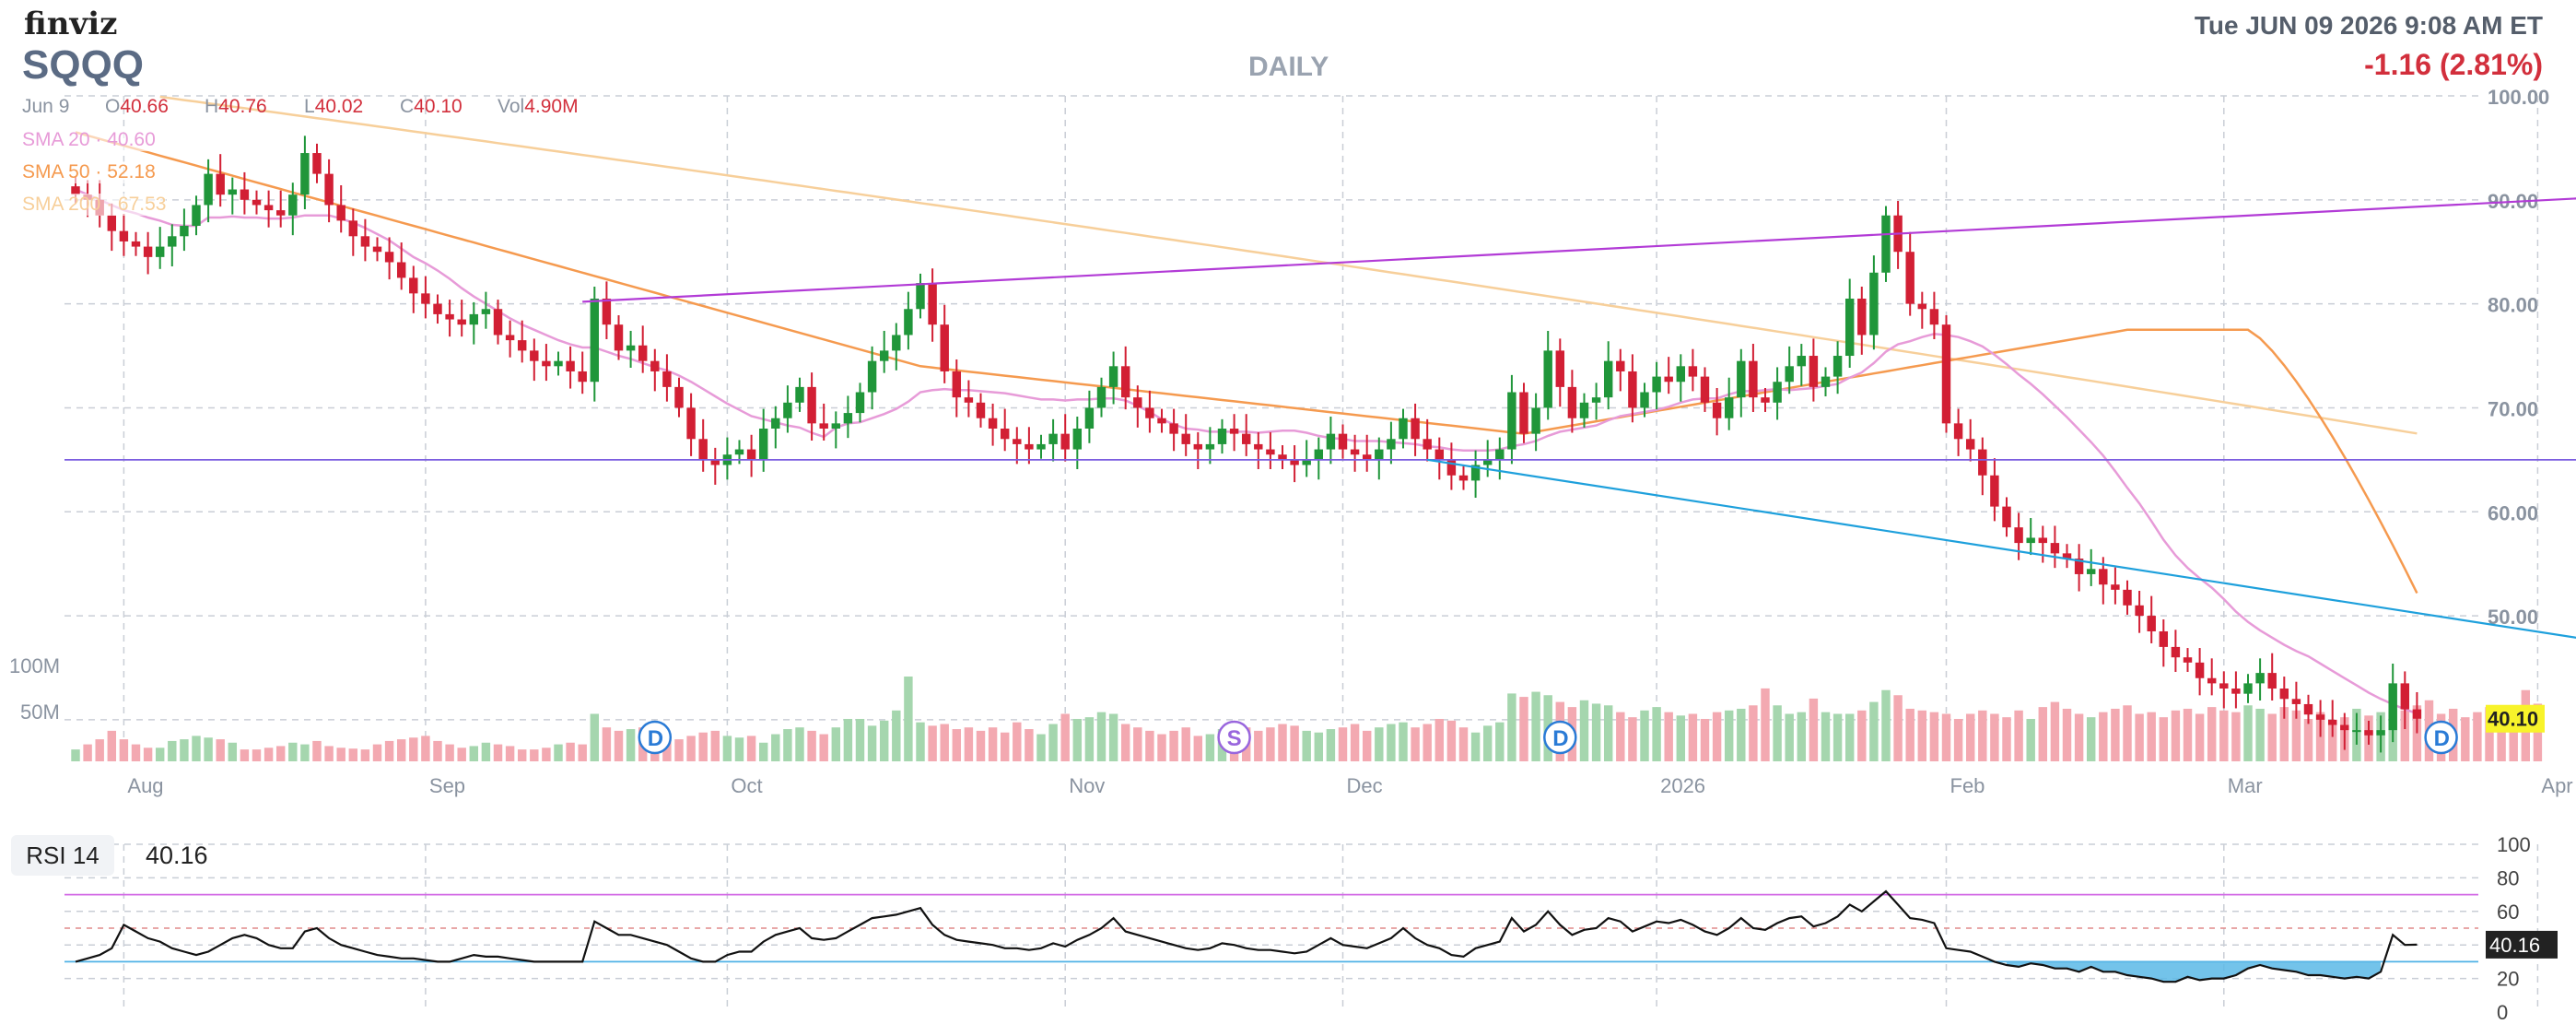  Describe the element at coordinates (63, 856) in the screenshot. I see `rsi-indicator-label: RSI 14` at that location.